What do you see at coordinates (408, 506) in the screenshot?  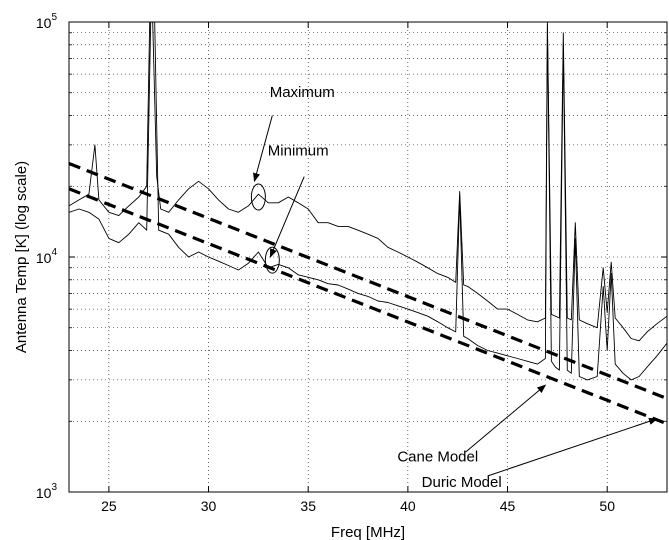 I see `x-tick-label: 40` at bounding box center [408, 506].